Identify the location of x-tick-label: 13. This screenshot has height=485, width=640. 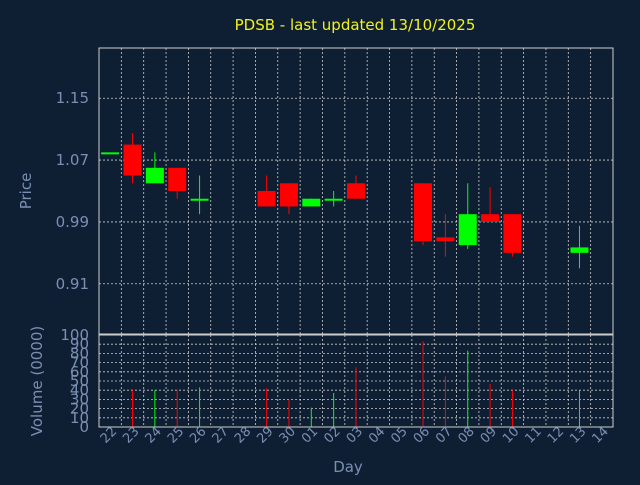
(578, 435).